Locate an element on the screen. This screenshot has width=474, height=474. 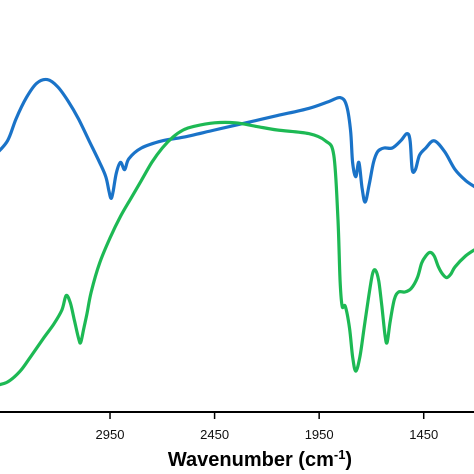
x-tick-label: 1450 is located at coordinates (423, 434).